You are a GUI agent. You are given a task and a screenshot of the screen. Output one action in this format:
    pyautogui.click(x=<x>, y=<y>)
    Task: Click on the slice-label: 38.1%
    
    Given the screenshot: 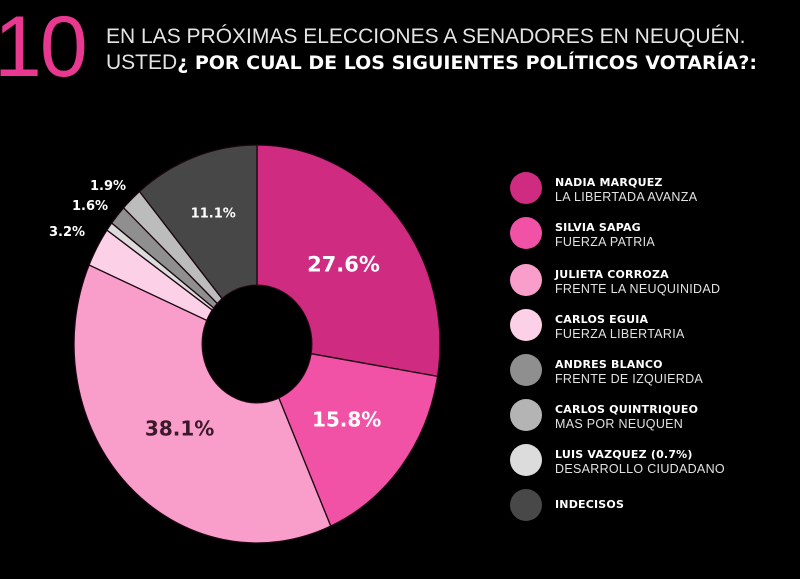 What is the action you would take?
    pyautogui.click(x=179, y=429)
    